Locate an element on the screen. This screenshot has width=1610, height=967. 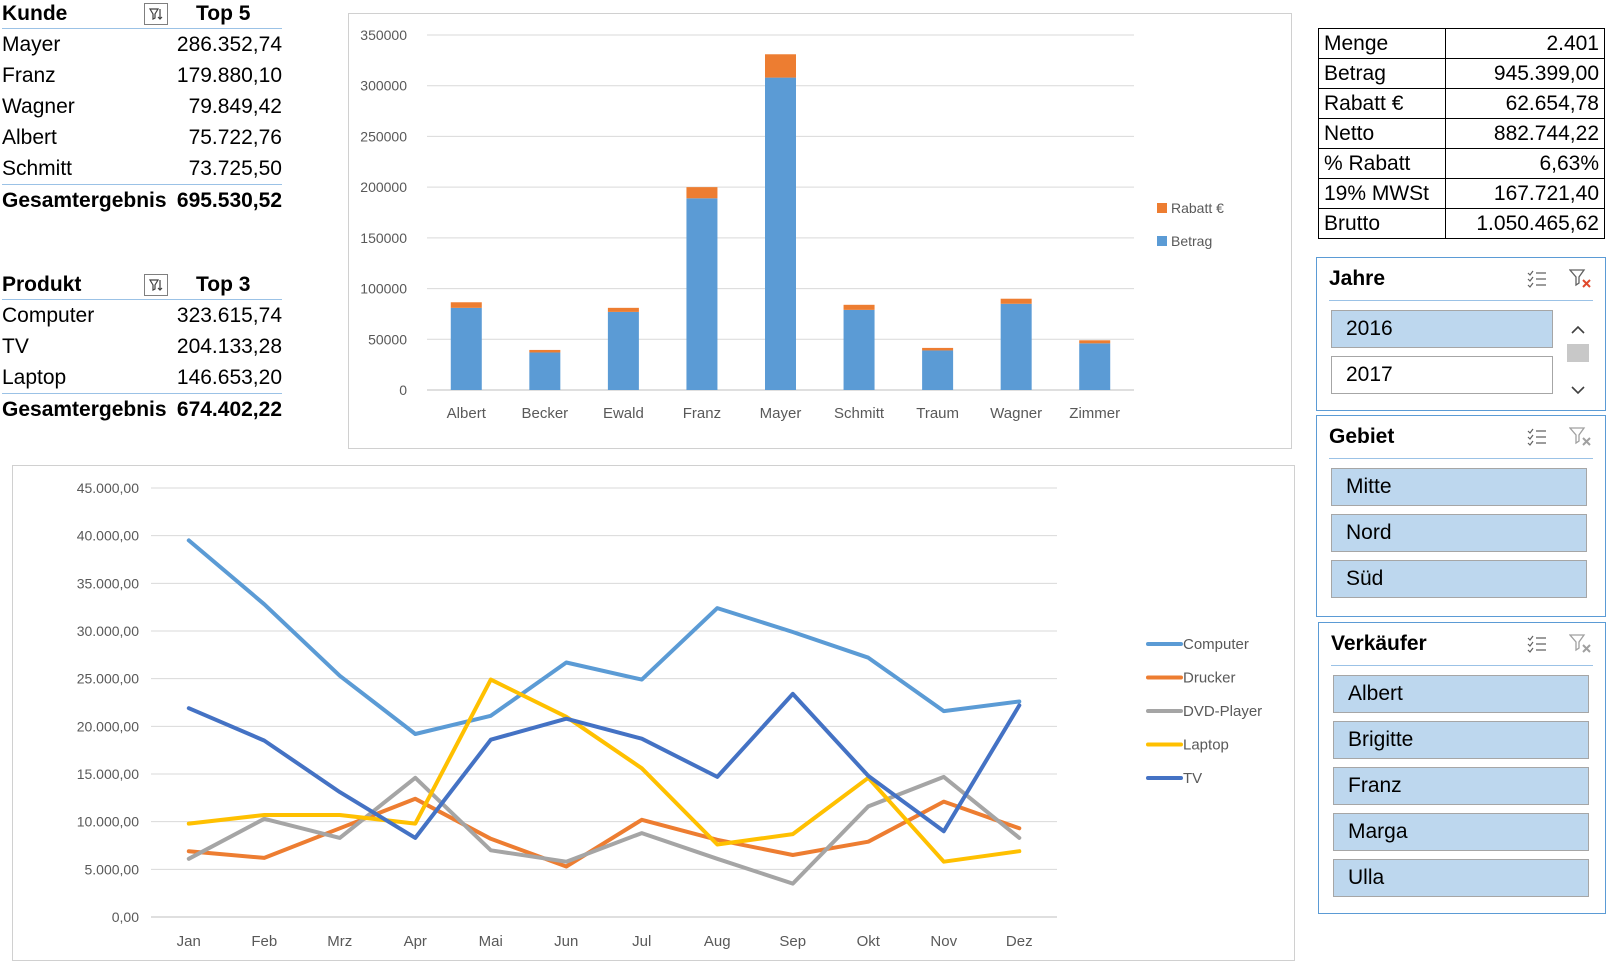
table-row: Franz 179.880,10 is located at coordinates (142, 75).